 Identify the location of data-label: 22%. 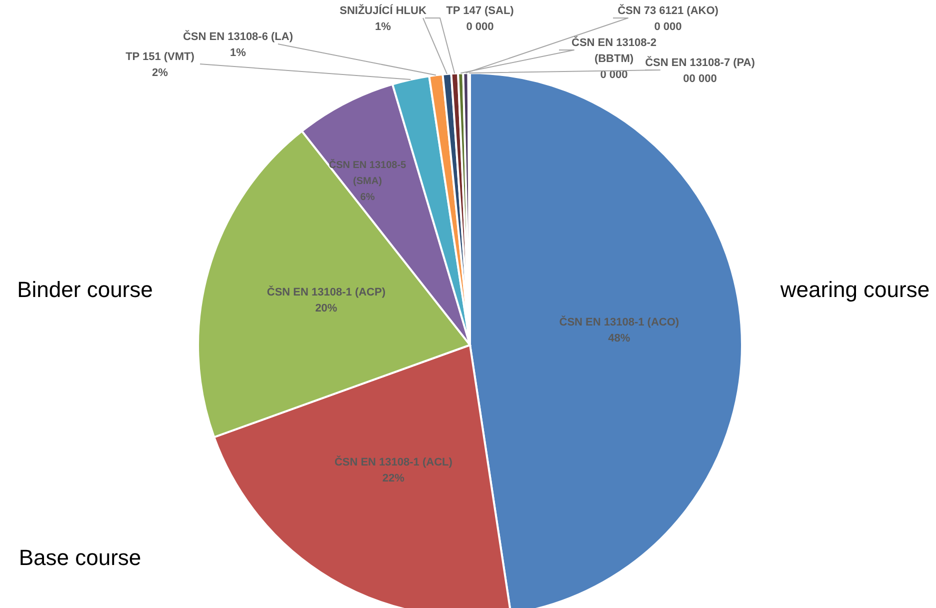
(393, 478).